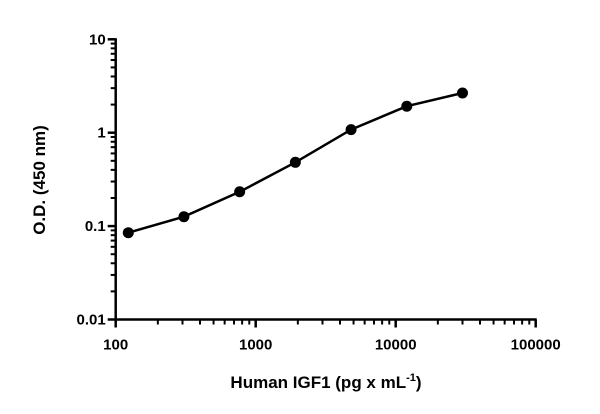 The width and height of the screenshot is (600, 414). I want to click on x-tick-label: 10000, so click(396, 345).